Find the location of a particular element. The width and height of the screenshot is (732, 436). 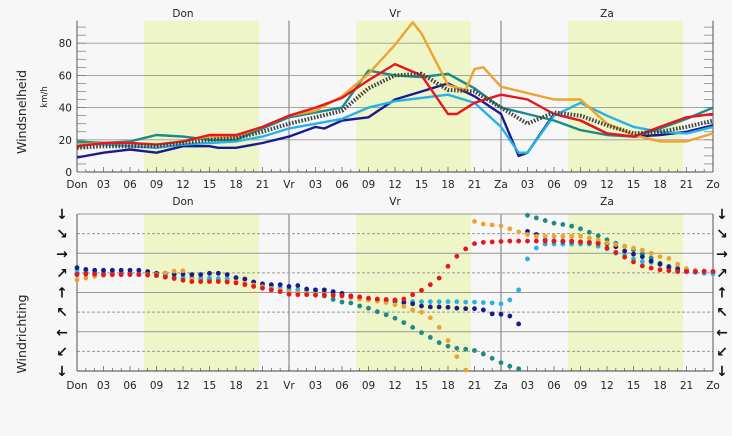

x-tick-label: 12 is located at coordinates (606, 185).